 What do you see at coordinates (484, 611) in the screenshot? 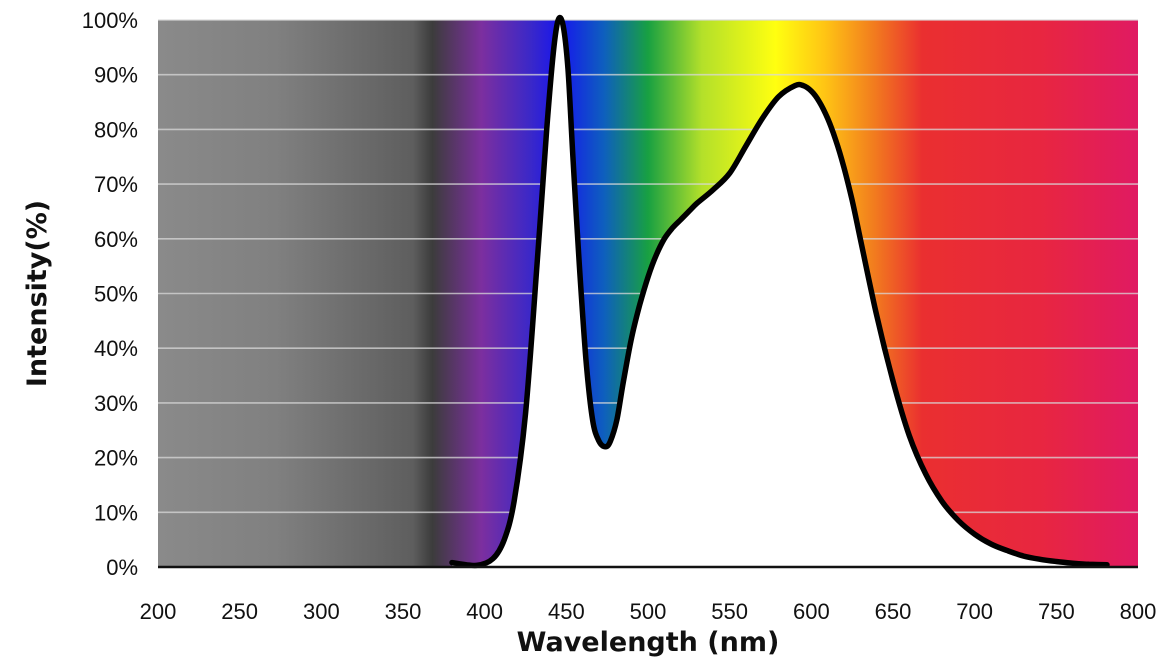
I see `x-tick-label: 400` at bounding box center [484, 611].